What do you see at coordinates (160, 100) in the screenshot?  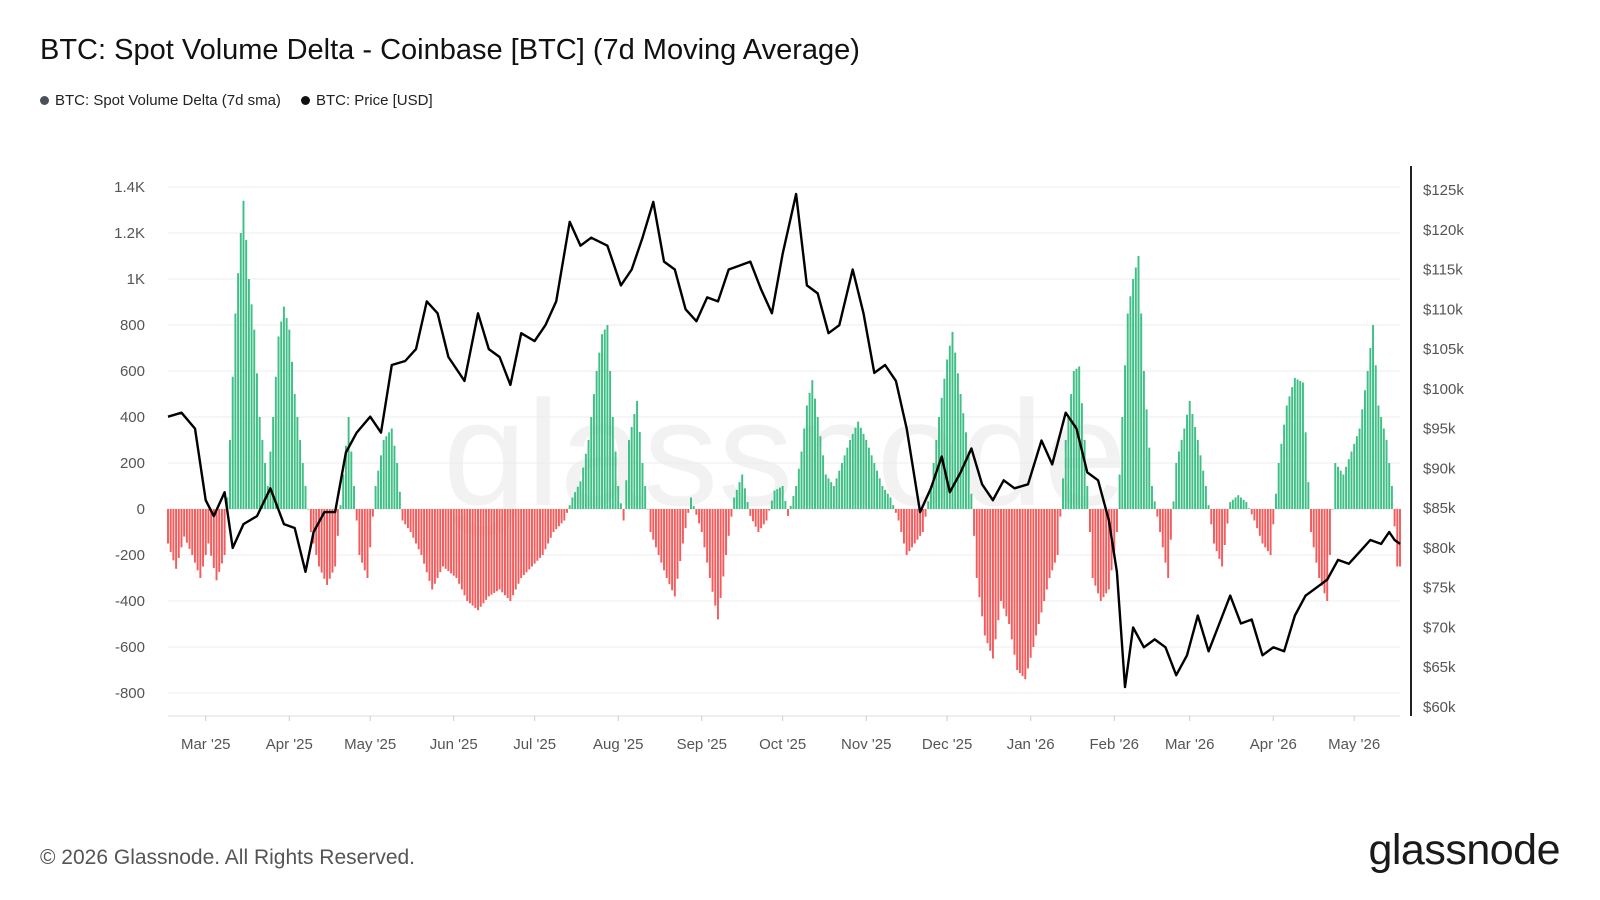 I see `legend-item-volume-delta: BTC: Spot Volume Delta (7d sma)` at bounding box center [160, 100].